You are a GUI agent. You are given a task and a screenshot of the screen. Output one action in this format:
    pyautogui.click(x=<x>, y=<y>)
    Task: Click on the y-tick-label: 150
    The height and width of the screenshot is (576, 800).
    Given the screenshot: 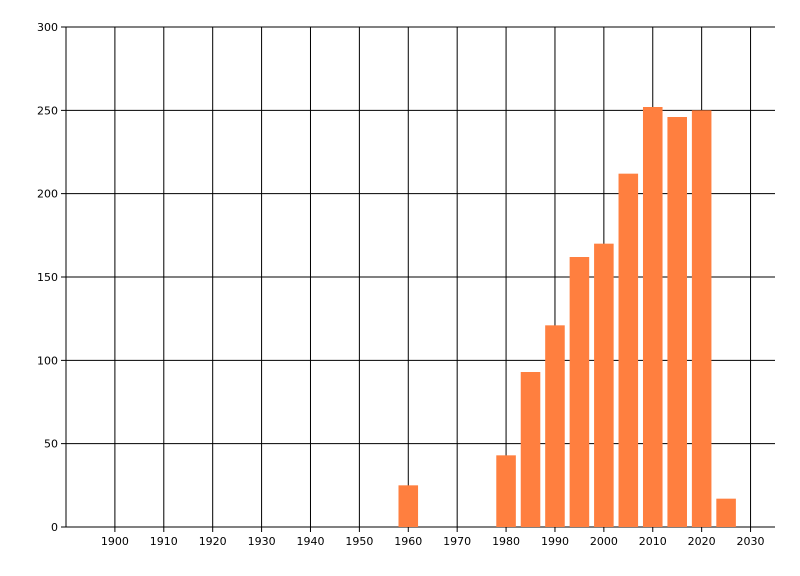 What is the action you would take?
    pyautogui.click(x=47, y=277)
    